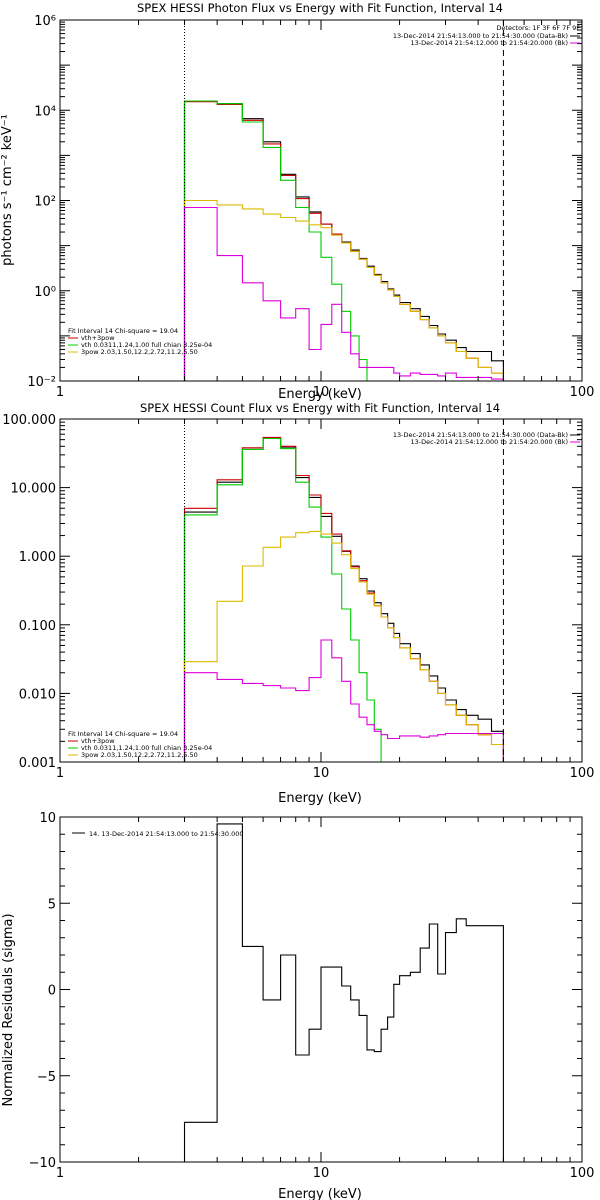 The width and height of the screenshot is (600, 1200). I want to click on panel2-fit-entry-1: vth+3pow, so click(98, 741).